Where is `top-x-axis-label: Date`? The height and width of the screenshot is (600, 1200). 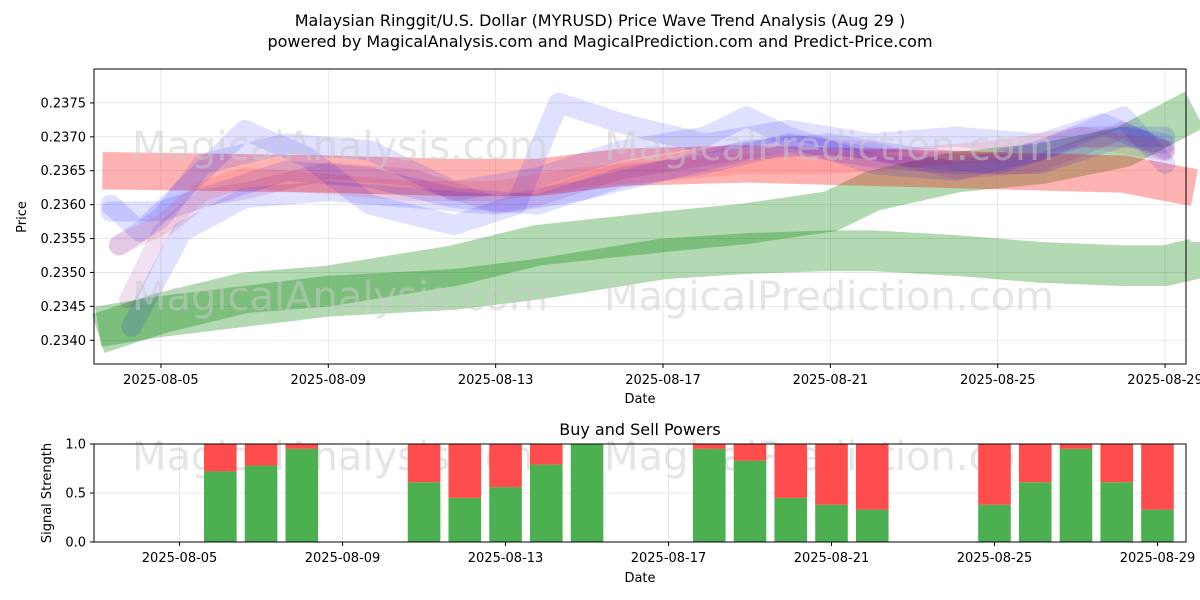 top-x-axis-label: Date is located at coordinates (639, 399).